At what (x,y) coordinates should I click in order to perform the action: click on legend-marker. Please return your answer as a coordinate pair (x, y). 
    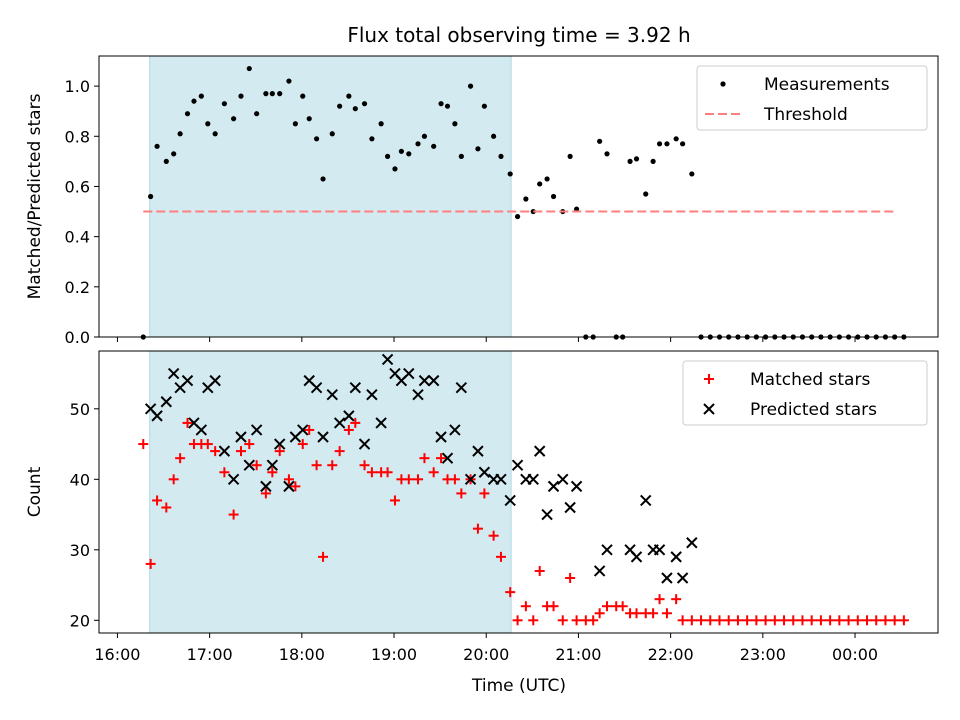
    Looking at the image, I should click on (709, 409).